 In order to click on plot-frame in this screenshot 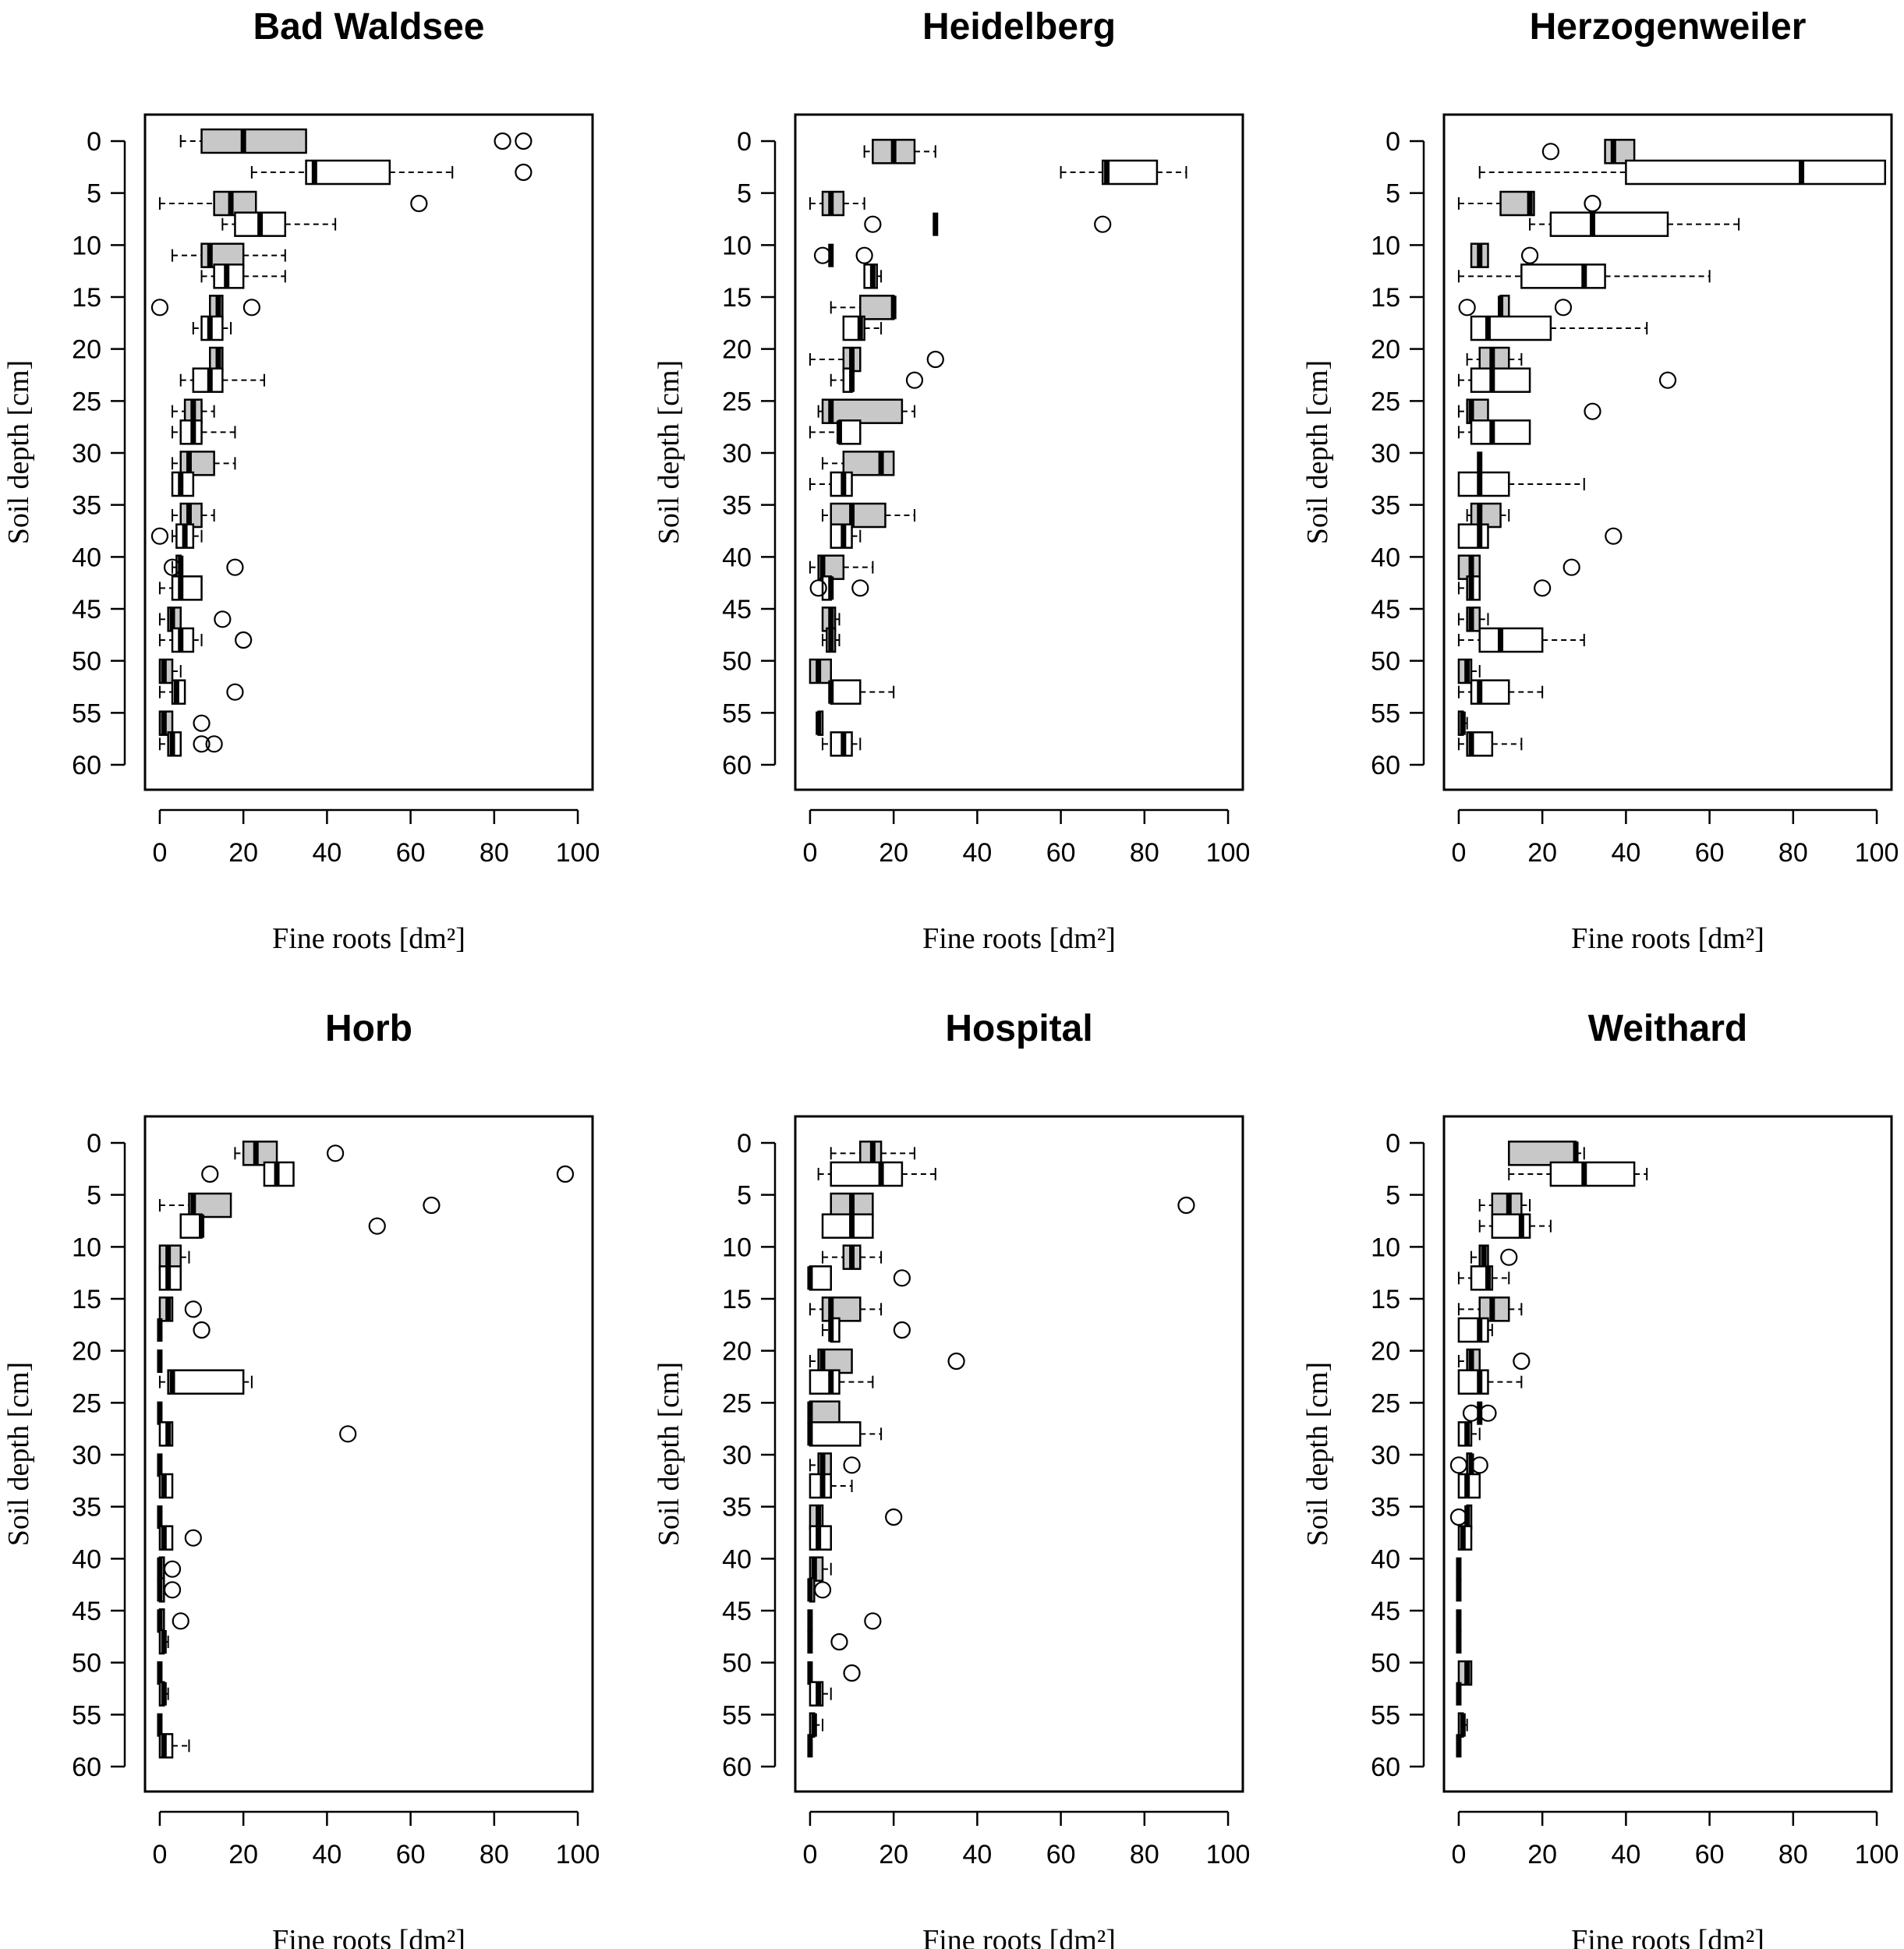, I will do `click(369, 452)`.